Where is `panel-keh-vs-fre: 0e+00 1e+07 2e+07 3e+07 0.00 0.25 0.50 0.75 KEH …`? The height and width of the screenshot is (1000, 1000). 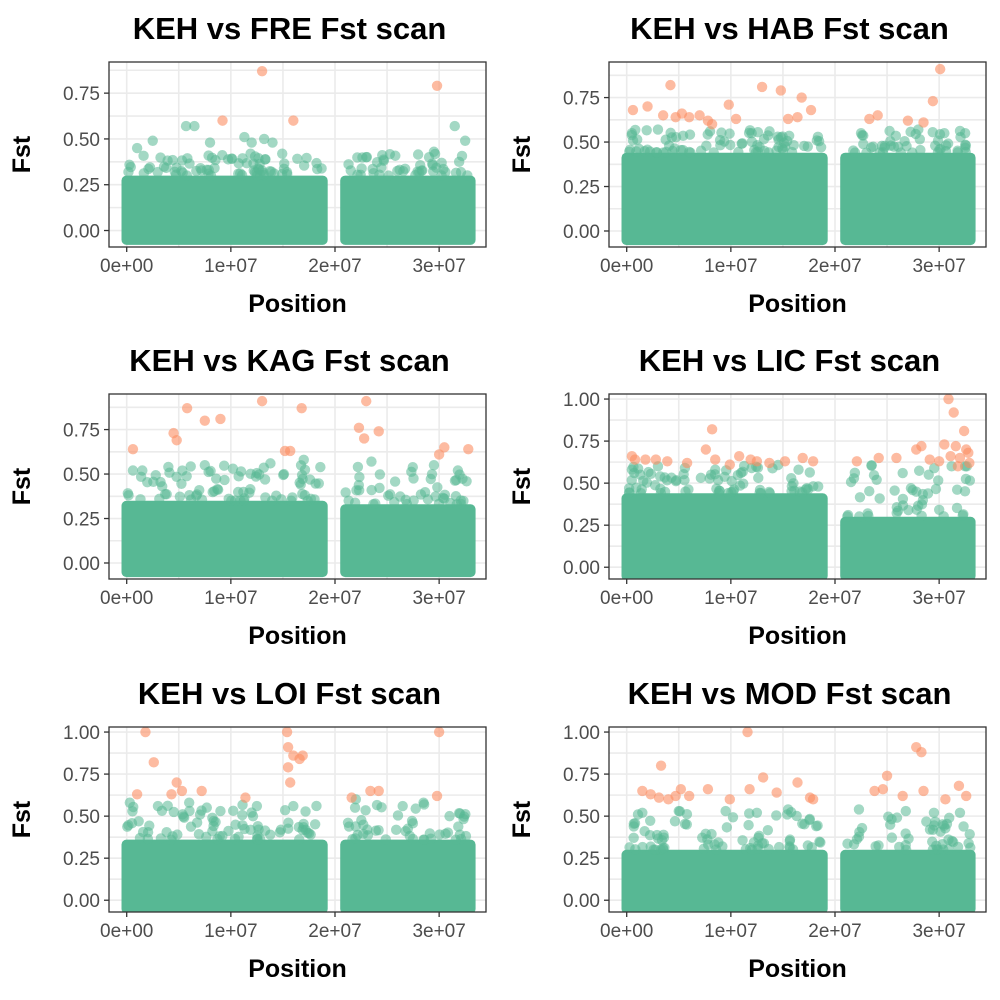
panel-keh-vs-fre: 0e+00 1e+07 2e+07 3e+07 0.00 0.25 0.50 0.75 KEH … is located at coordinates (247, 164).